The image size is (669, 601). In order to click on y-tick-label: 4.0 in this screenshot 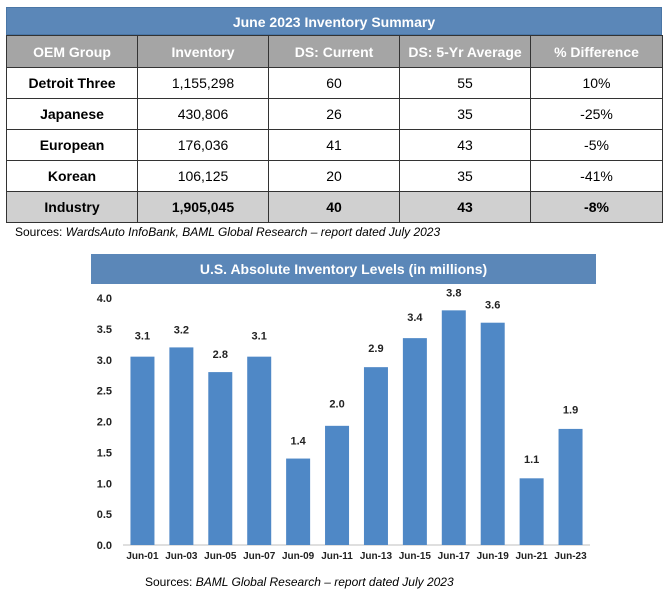, I will do `click(104, 299)`.